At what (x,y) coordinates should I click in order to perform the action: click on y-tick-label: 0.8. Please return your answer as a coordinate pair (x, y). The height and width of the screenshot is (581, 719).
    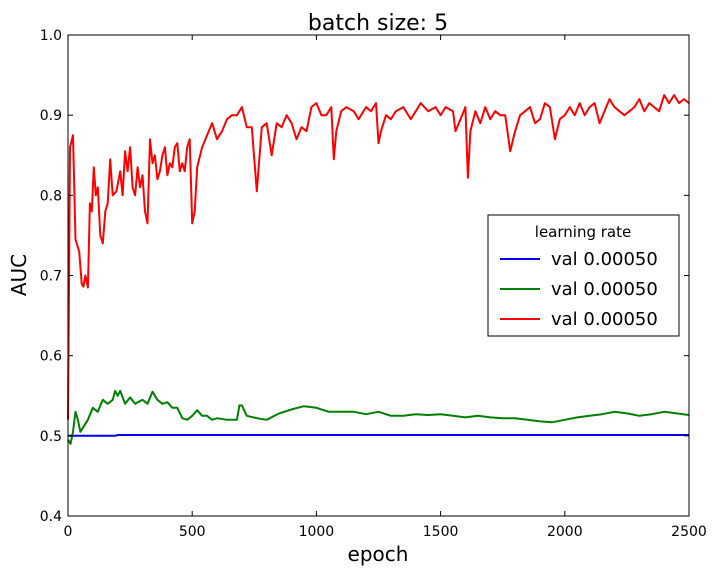
    Looking at the image, I should click on (51, 196).